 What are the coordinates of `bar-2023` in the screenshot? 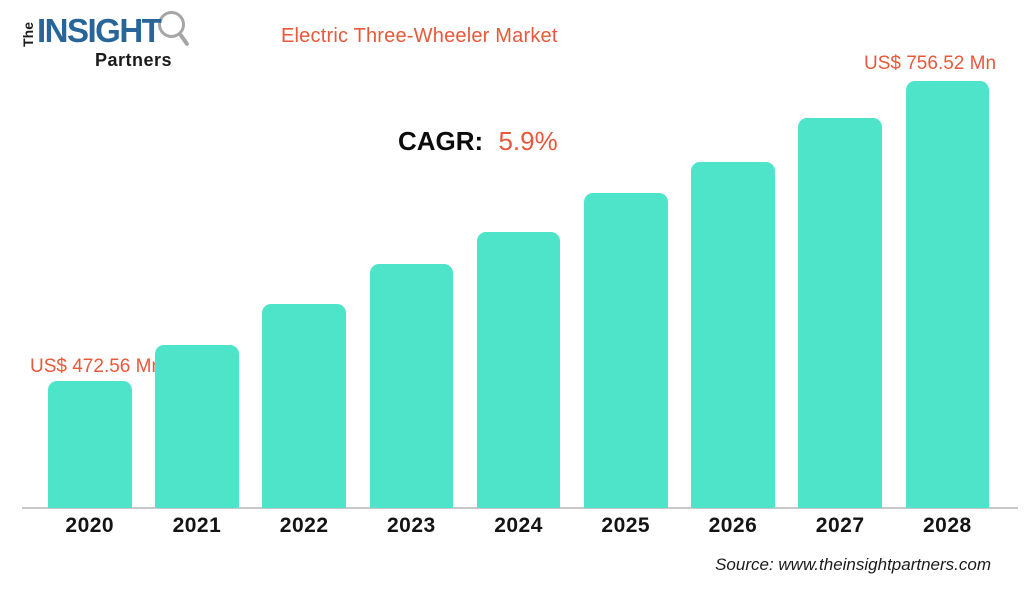 It's located at (411, 386).